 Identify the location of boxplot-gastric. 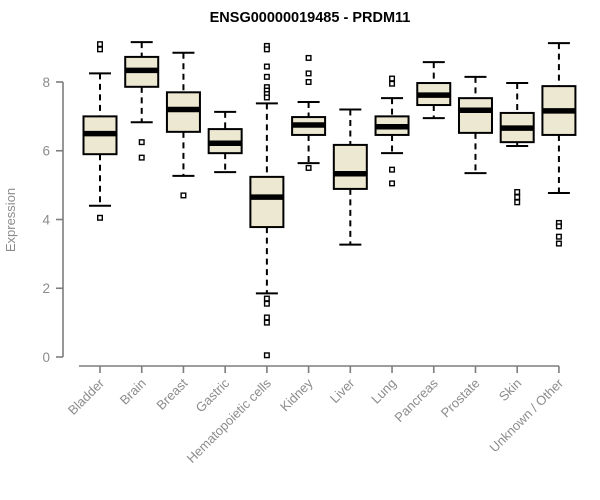
(225, 142).